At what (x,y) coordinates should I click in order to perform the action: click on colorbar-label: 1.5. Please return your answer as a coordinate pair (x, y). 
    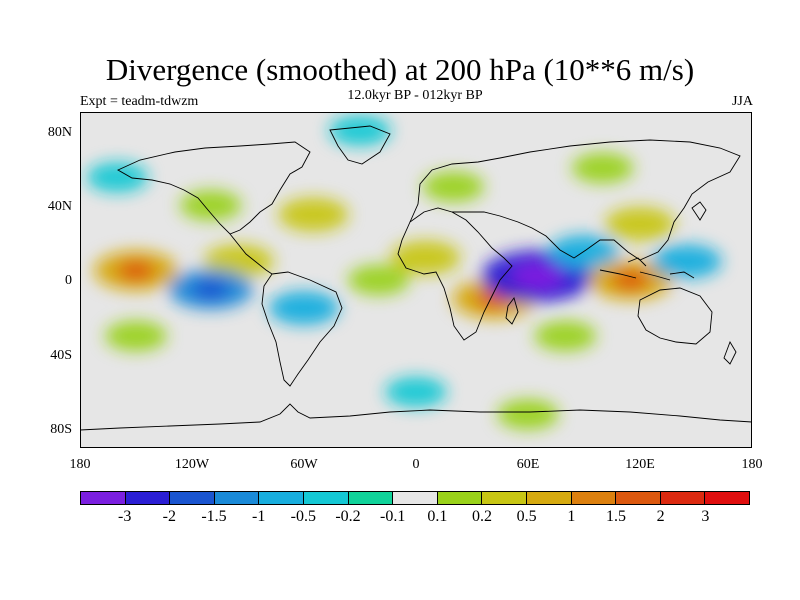
    Looking at the image, I should click on (616, 516).